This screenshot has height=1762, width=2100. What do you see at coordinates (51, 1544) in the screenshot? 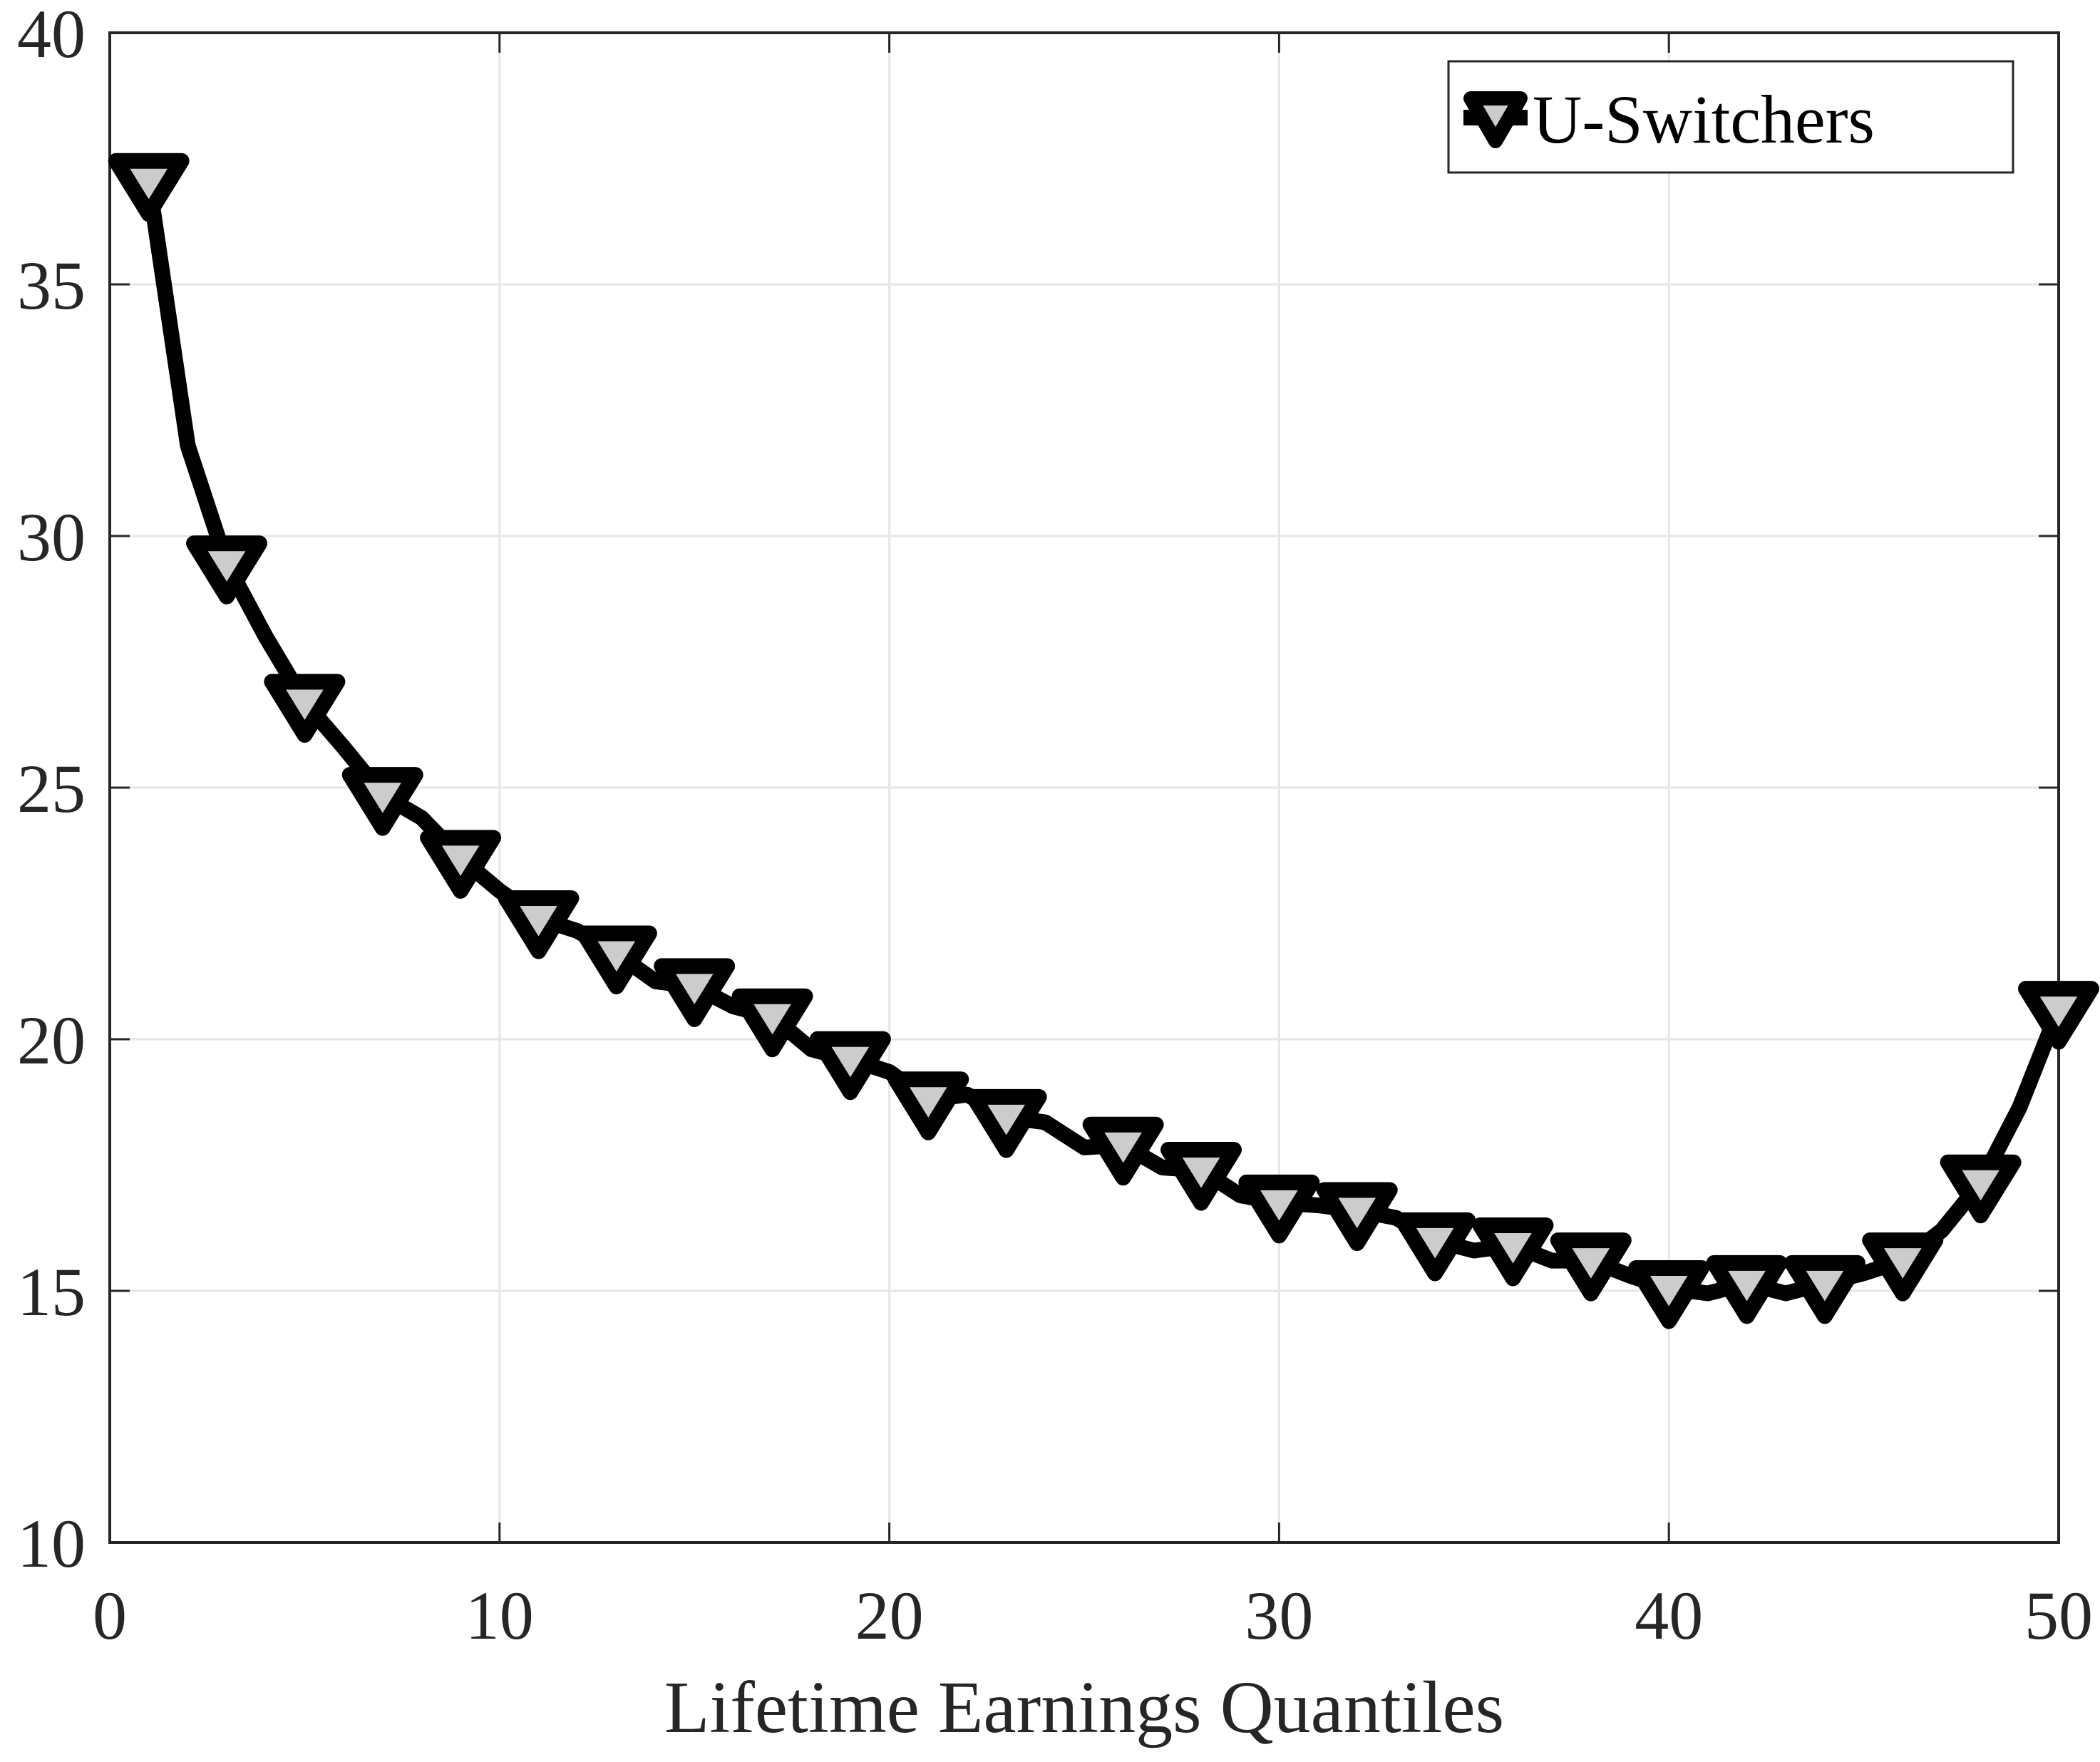
I see `y-tick-label: 10` at bounding box center [51, 1544].